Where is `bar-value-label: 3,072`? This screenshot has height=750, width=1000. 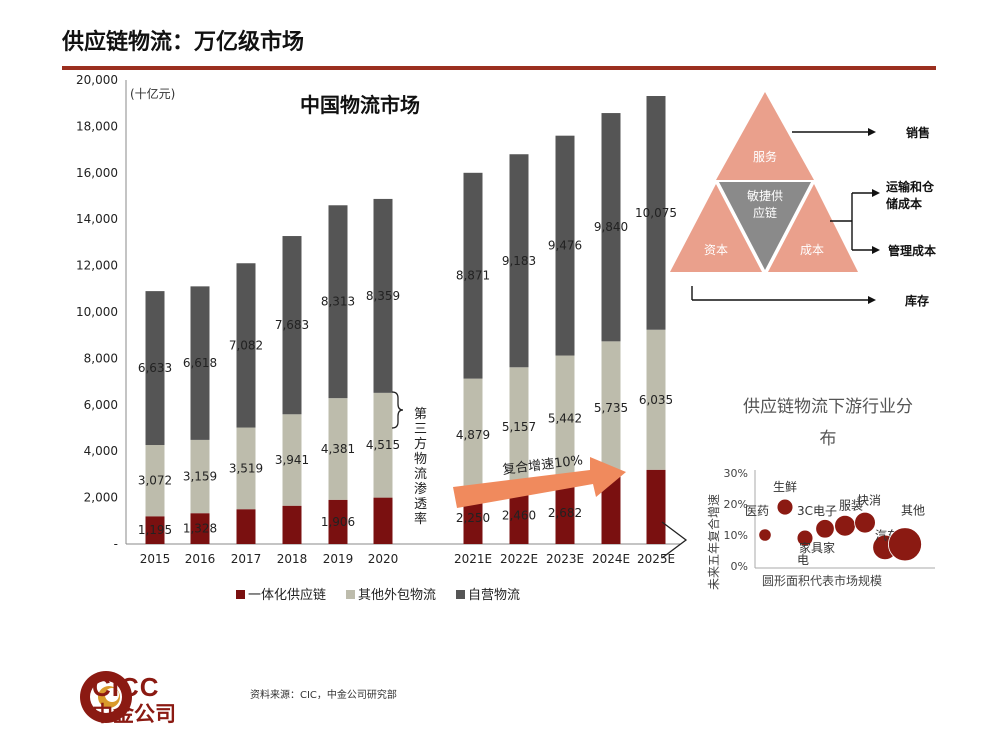 bar-value-label: 3,072 is located at coordinates (155, 481).